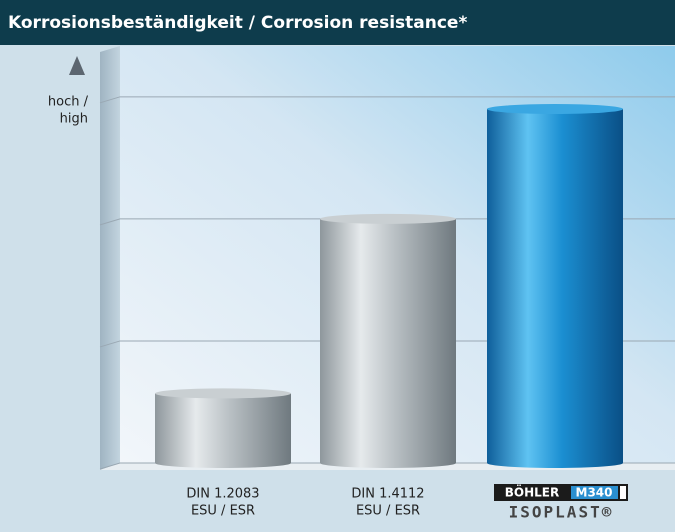  I want to click on y-axis-label: hoch /, so click(68, 102).